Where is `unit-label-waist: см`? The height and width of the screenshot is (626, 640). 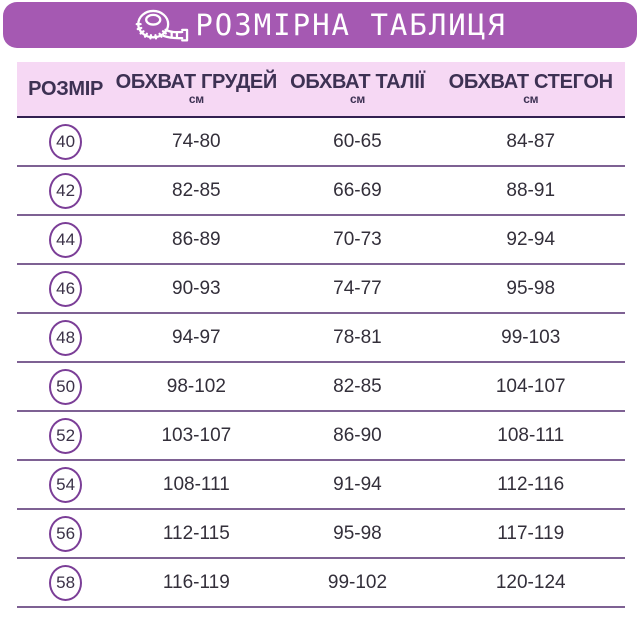 unit-label-waist: см is located at coordinates (357, 99).